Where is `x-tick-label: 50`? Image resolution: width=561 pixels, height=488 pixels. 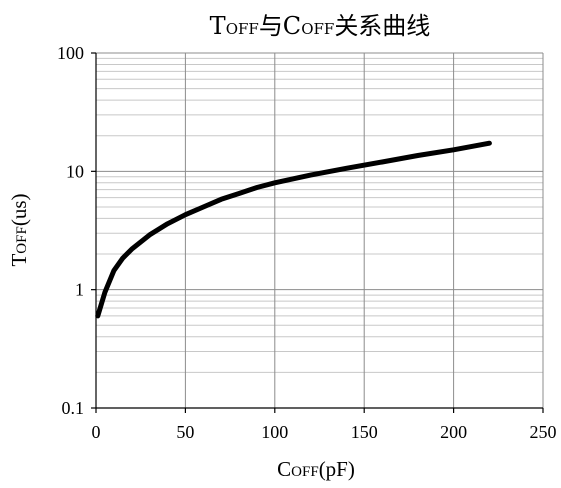 x-tick-label: 50 is located at coordinates (185, 432).